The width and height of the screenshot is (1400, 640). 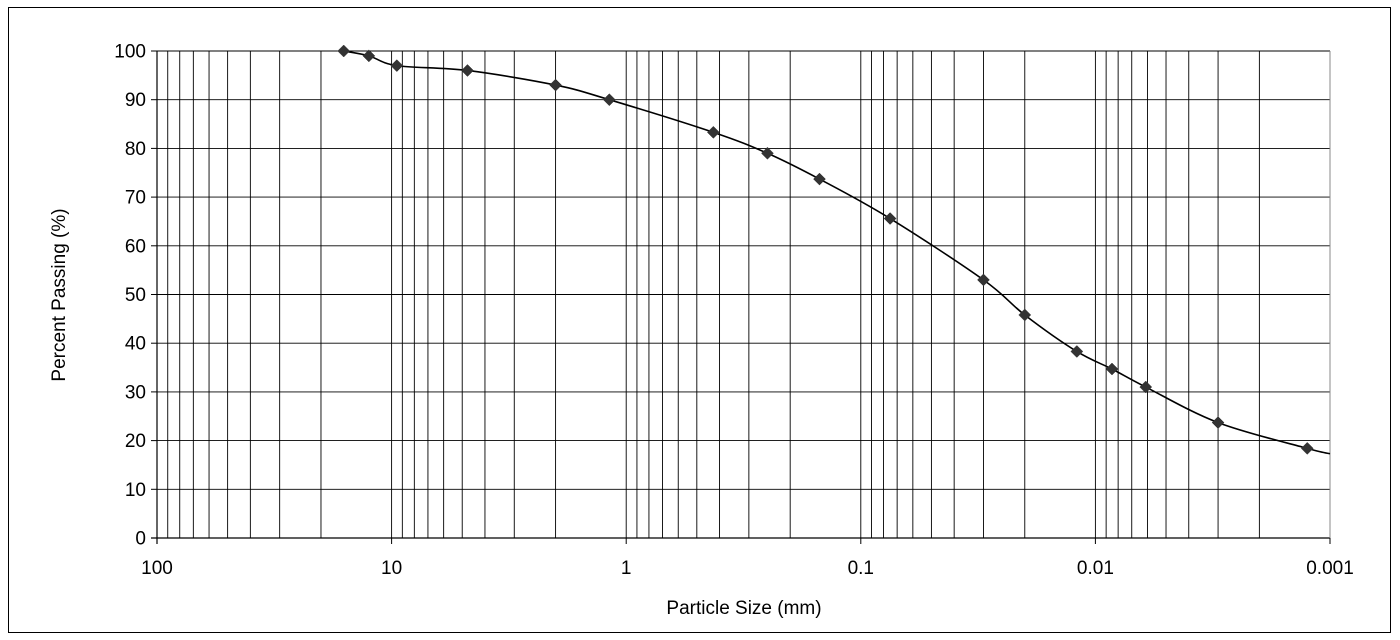 What do you see at coordinates (626, 568) in the screenshot?
I see `x-tick-label: 1` at bounding box center [626, 568].